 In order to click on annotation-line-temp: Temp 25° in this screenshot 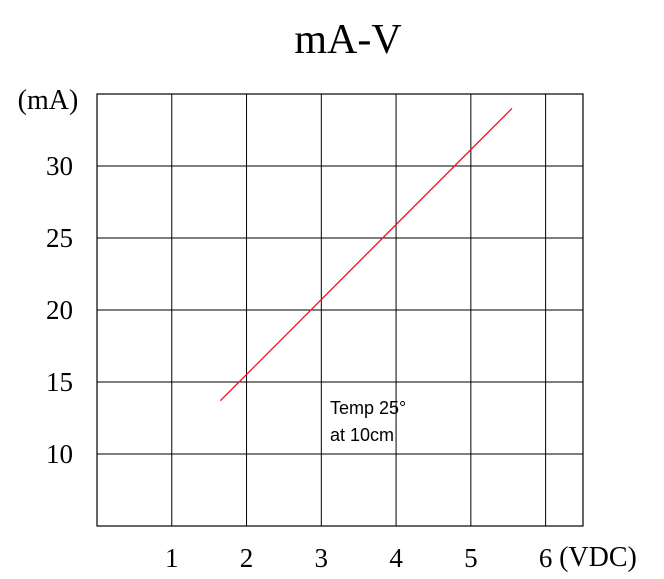, I will do `click(368, 408)`.